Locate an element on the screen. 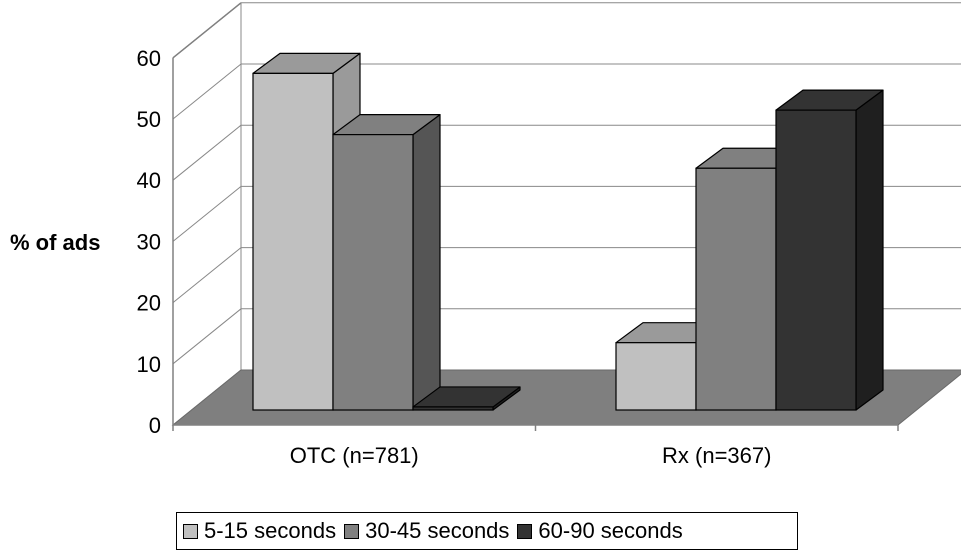 Image resolution: width=961 pixels, height=553 pixels. chart-legend: 5-15 seconds 30-45 seconds 60-90 seconds is located at coordinates (487, 531).